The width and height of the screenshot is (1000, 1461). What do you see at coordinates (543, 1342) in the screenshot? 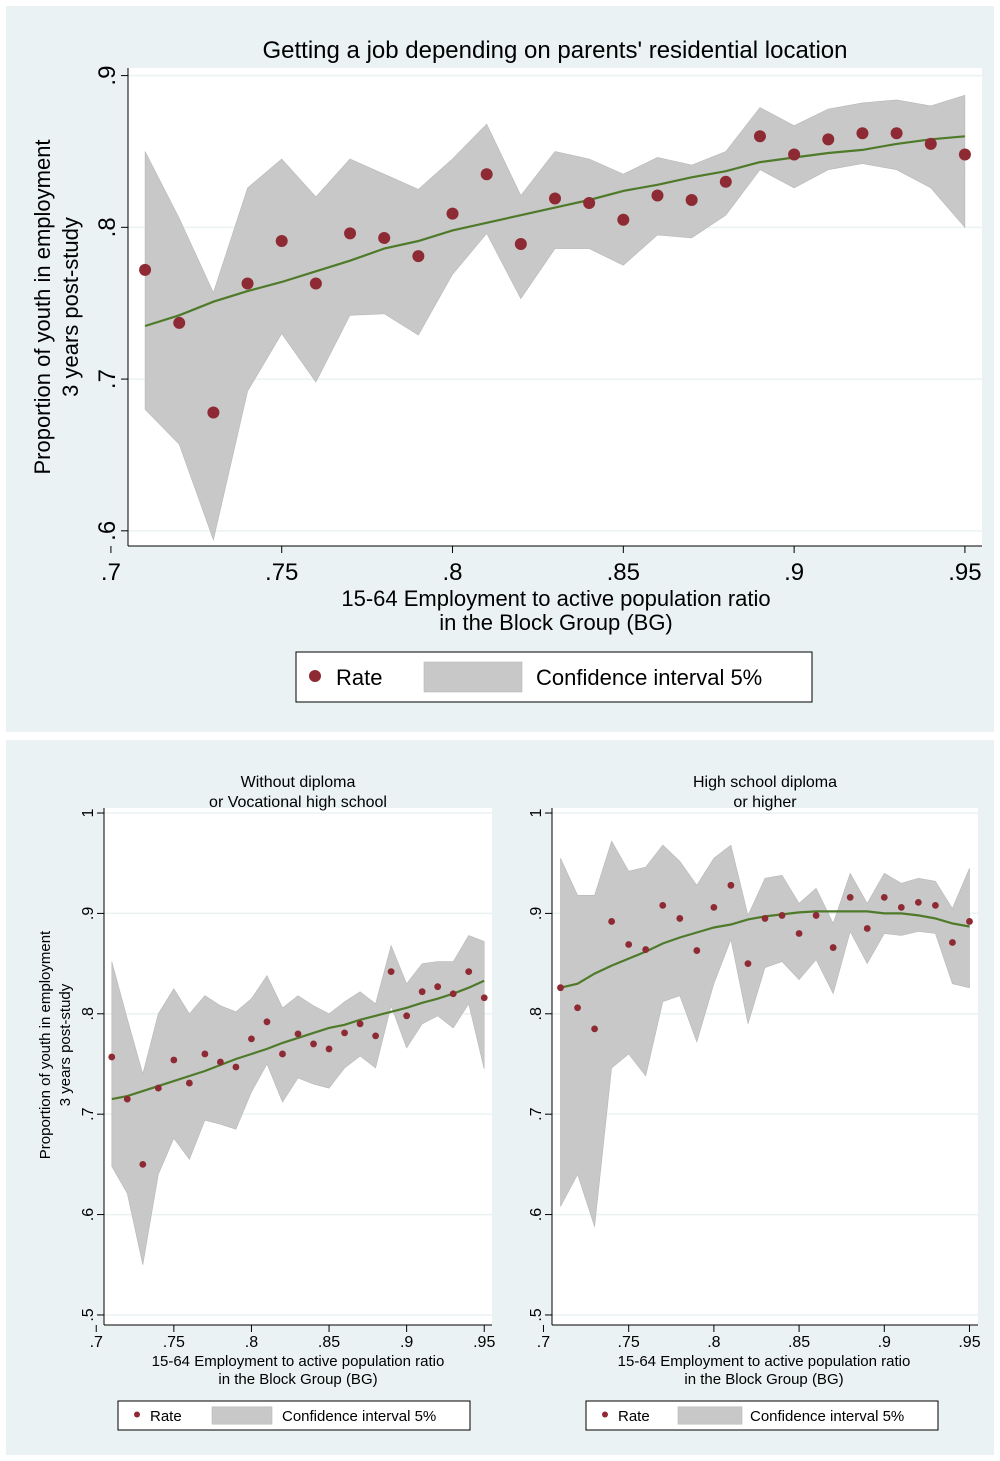
I see `x-tick-label: .7` at bounding box center [543, 1342].